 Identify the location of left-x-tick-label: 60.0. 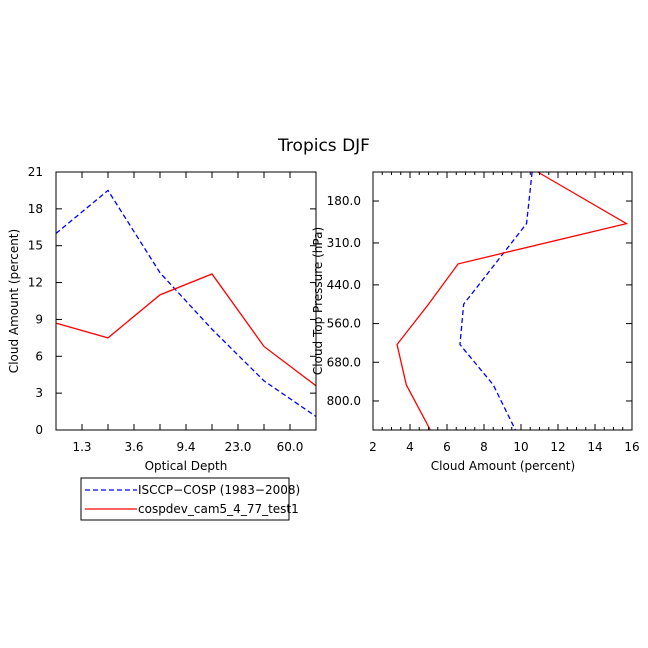
(290, 447).